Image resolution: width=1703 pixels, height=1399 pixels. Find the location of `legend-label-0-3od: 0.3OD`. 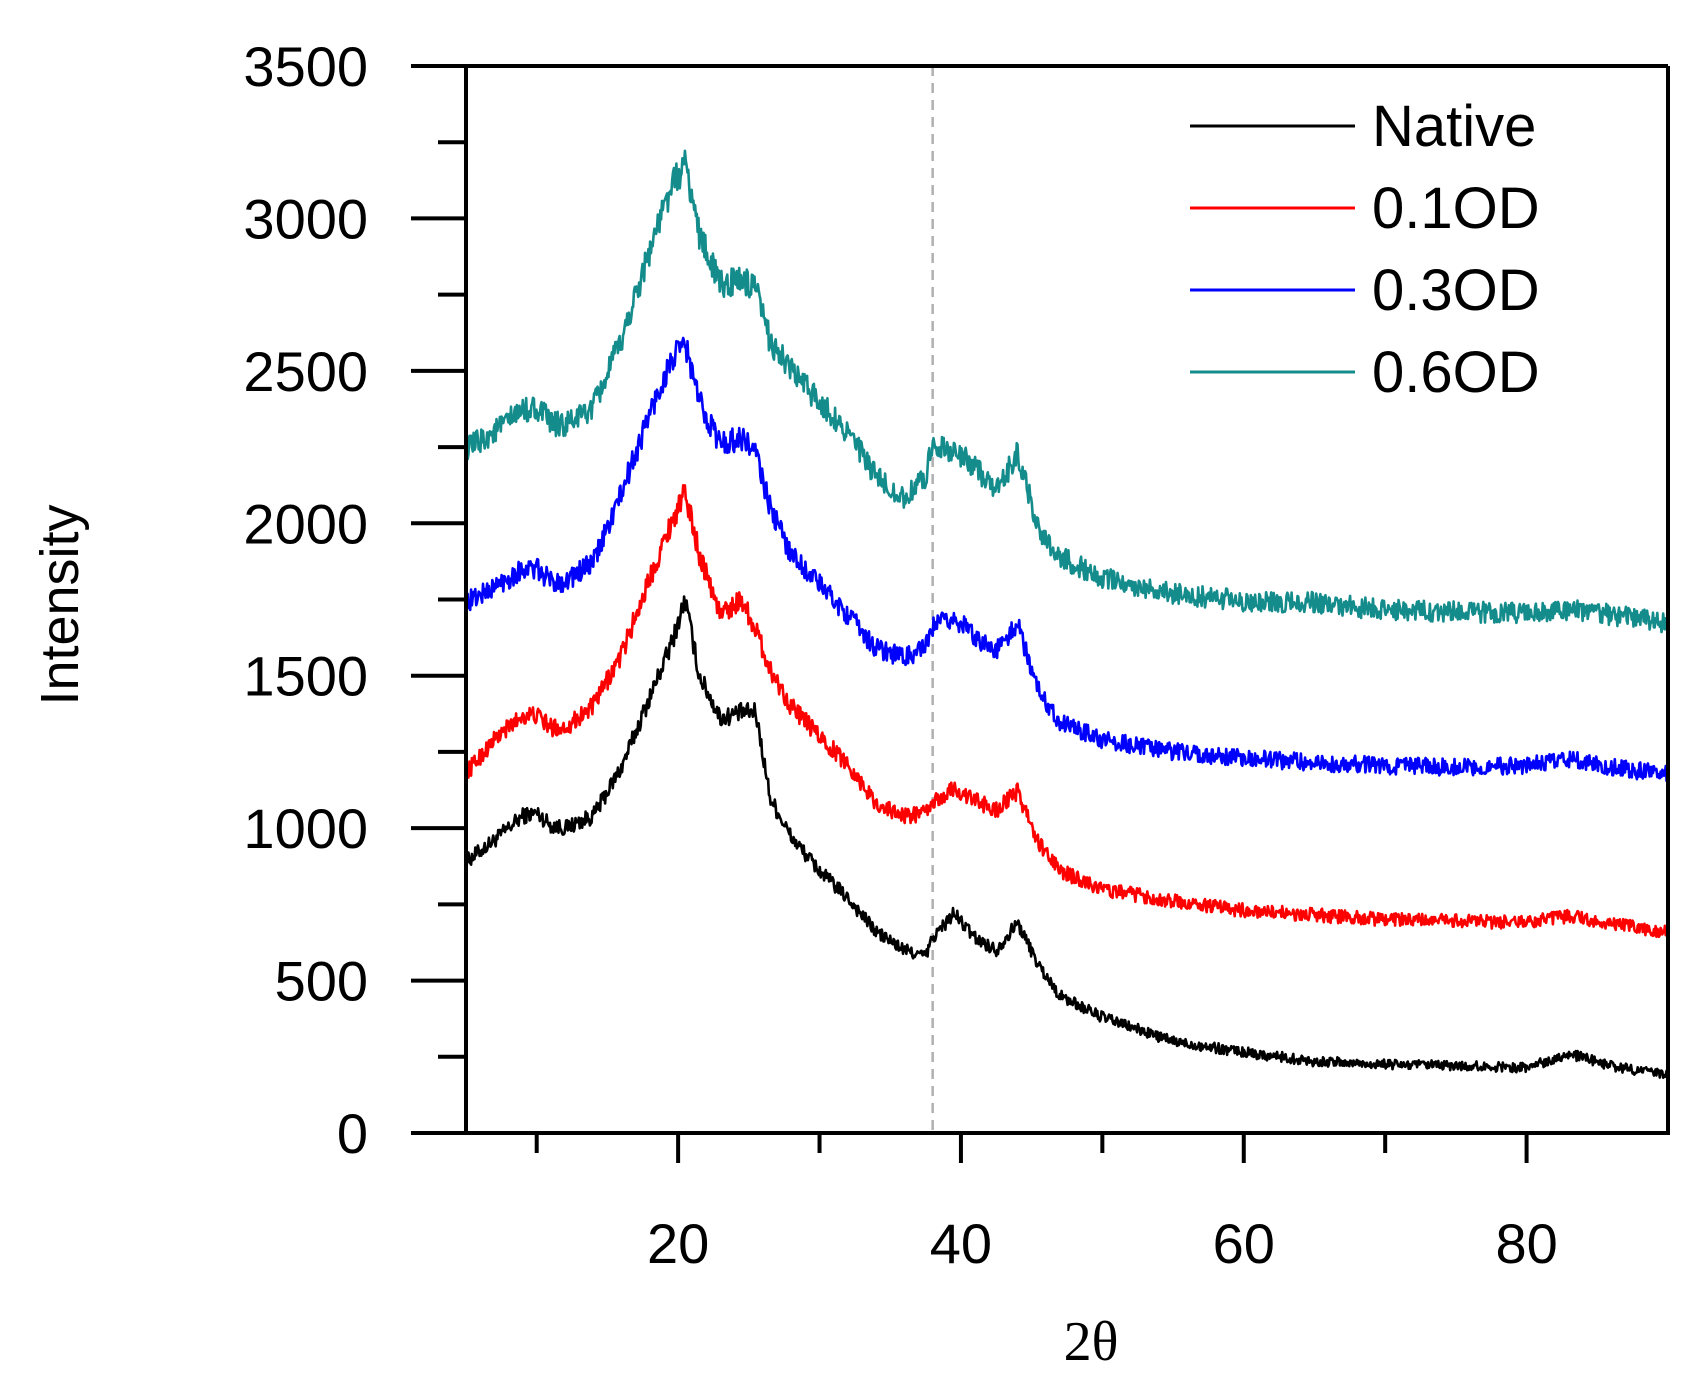

legend-label-0-3od: 0.3OD is located at coordinates (1456, 290).